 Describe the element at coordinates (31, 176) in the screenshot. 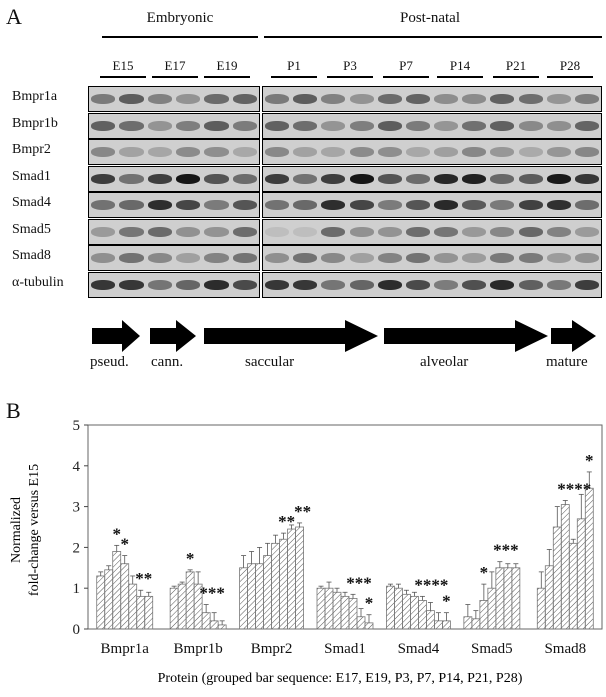

I see `blot-row-label: Smad1` at that location.